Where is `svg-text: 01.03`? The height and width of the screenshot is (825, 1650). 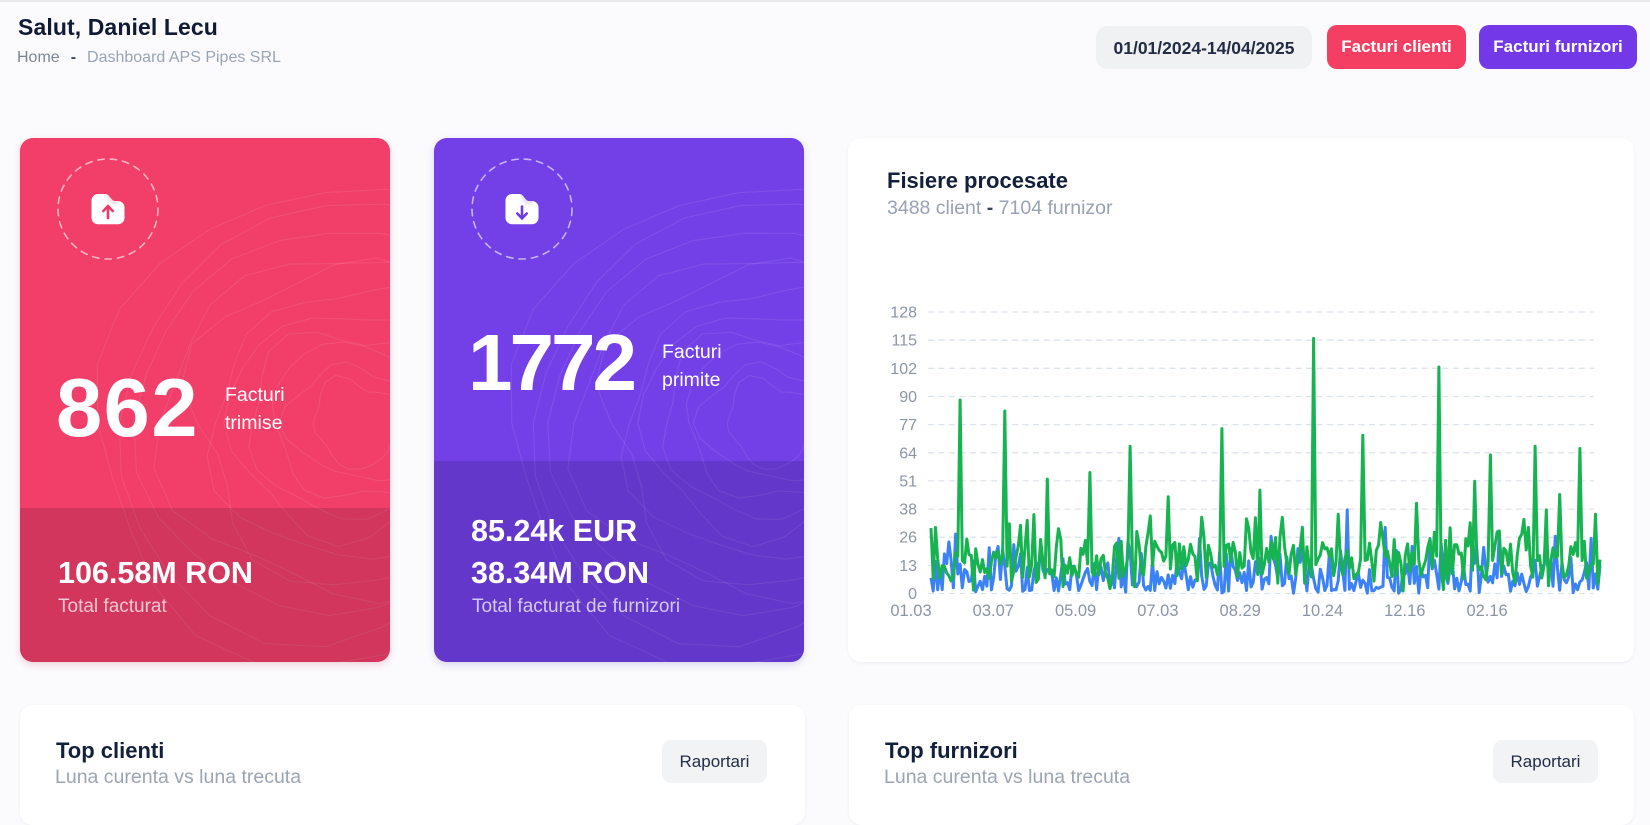 svg-text: 01.03 is located at coordinates (910, 611).